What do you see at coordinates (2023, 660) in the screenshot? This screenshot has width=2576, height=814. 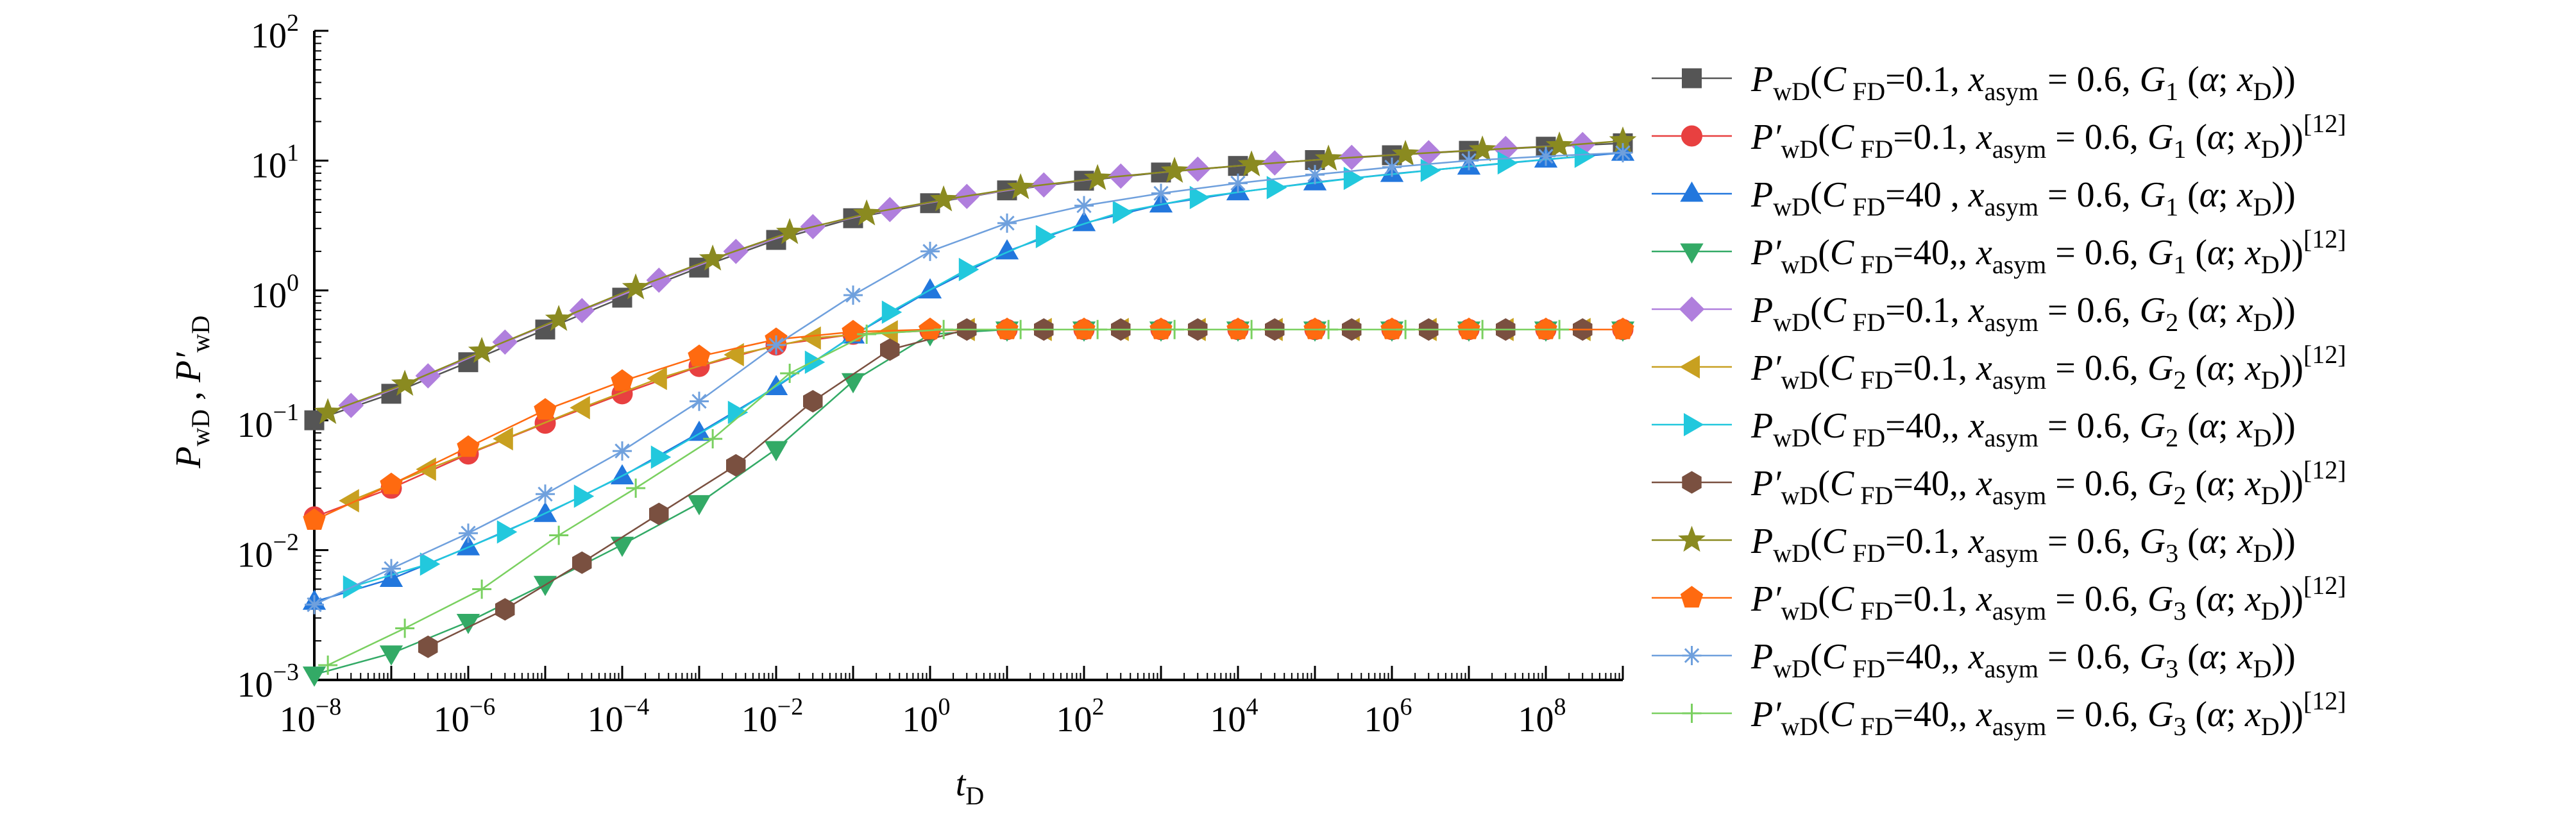 I see `legend-label: PwD(C FD=40,, xasym = 0.6, G3 (α; xD))` at bounding box center [2023, 660].